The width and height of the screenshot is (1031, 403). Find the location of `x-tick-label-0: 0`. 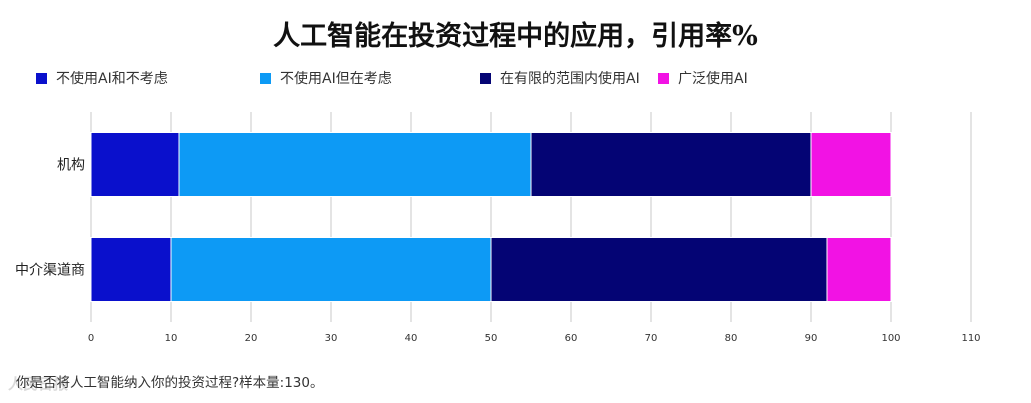

x-tick-label-0: 0 is located at coordinates (91, 338).